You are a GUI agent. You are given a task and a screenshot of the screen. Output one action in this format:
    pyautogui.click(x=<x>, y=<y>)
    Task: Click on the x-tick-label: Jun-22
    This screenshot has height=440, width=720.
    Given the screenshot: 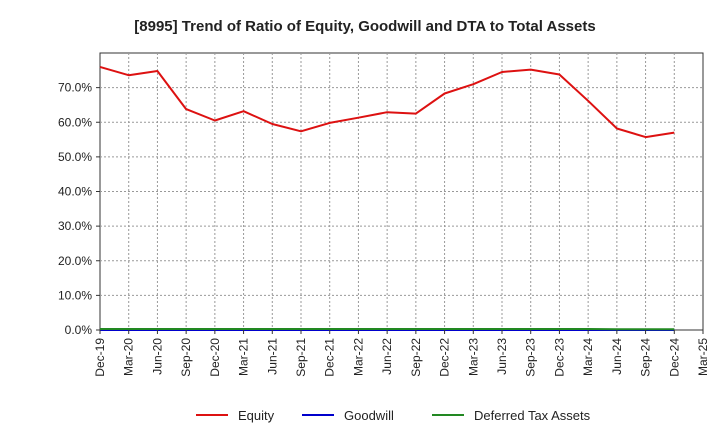 What is the action you would take?
    pyautogui.click(x=387, y=356)
    